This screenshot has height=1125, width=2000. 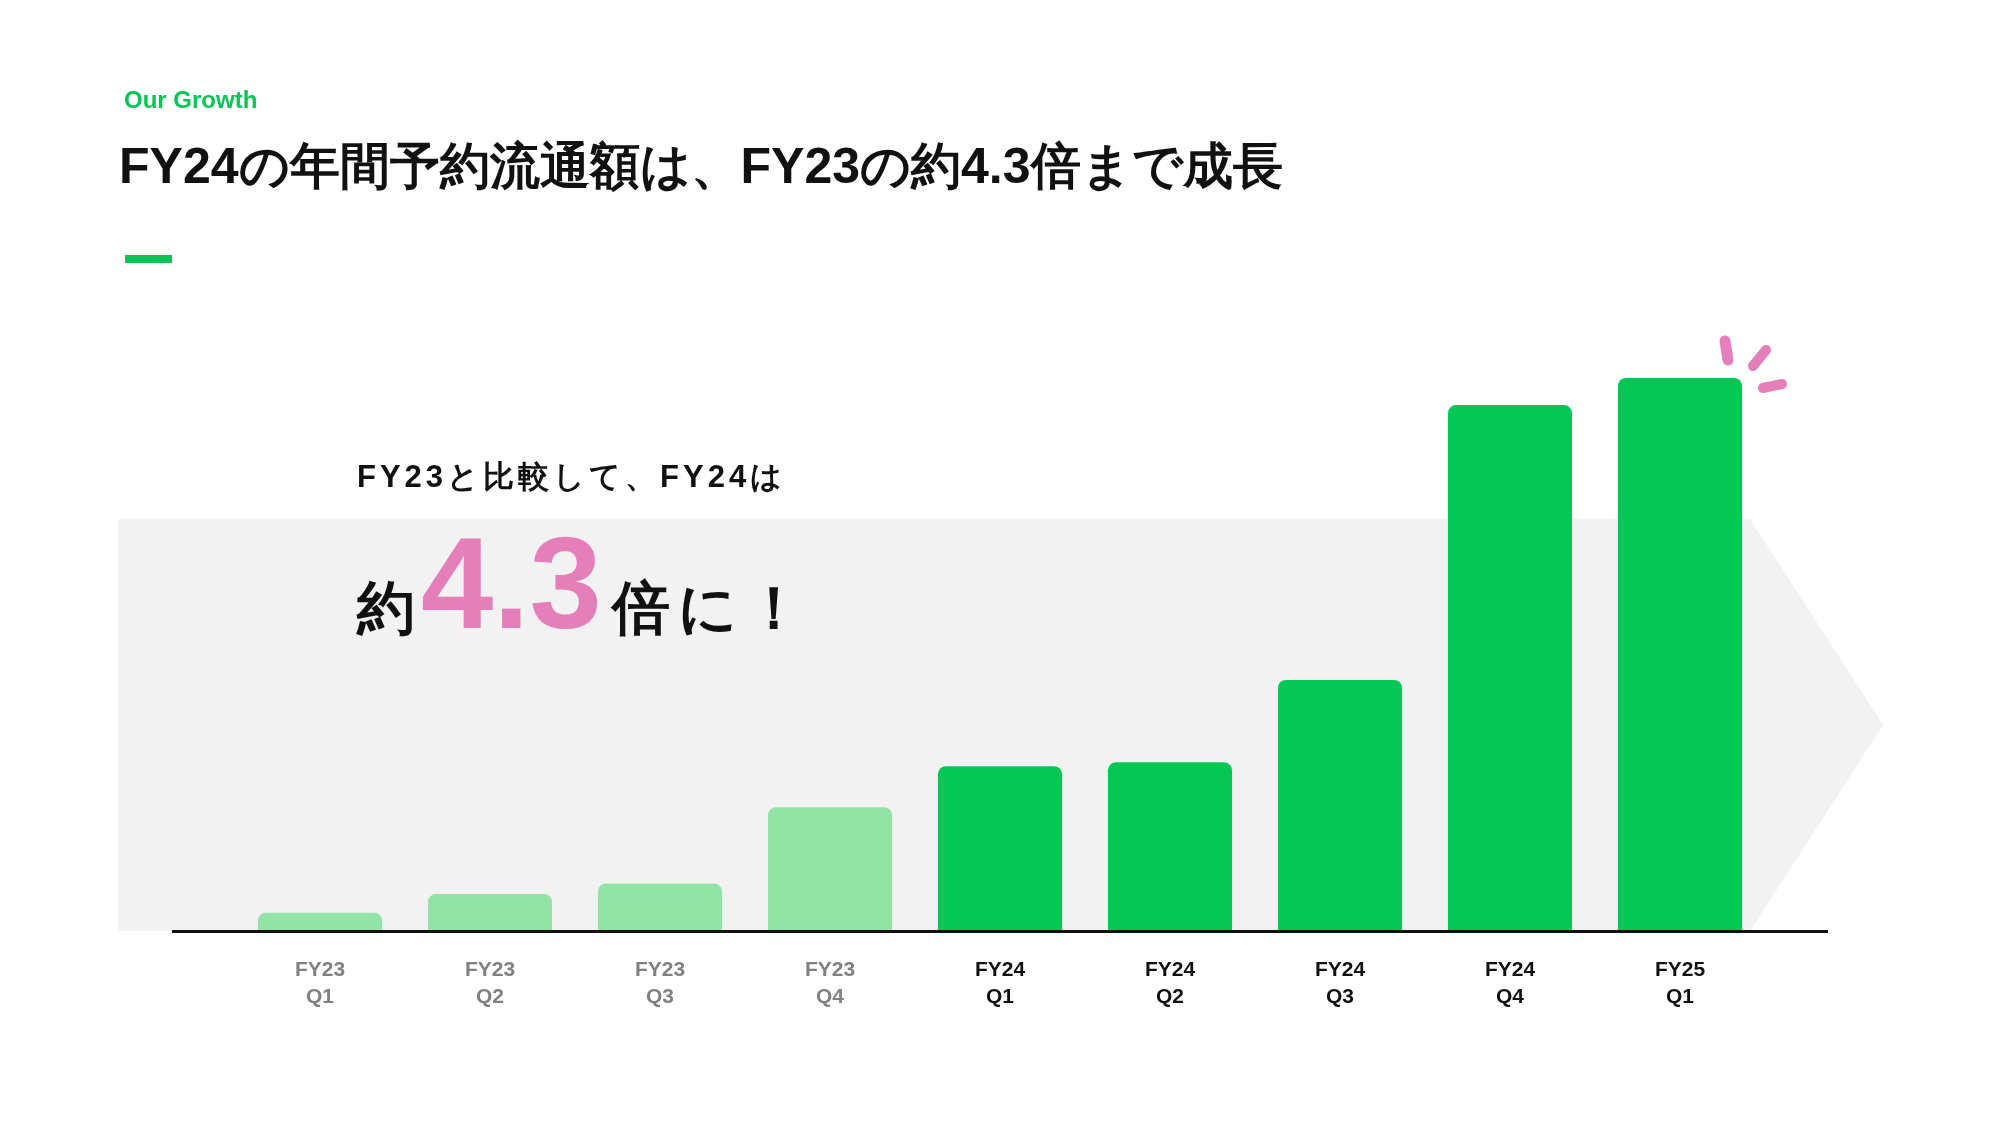 What do you see at coordinates (572, 477) in the screenshot?
I see `annotation: FY23と比較して、FY24は` at bounding box center [572, 477].